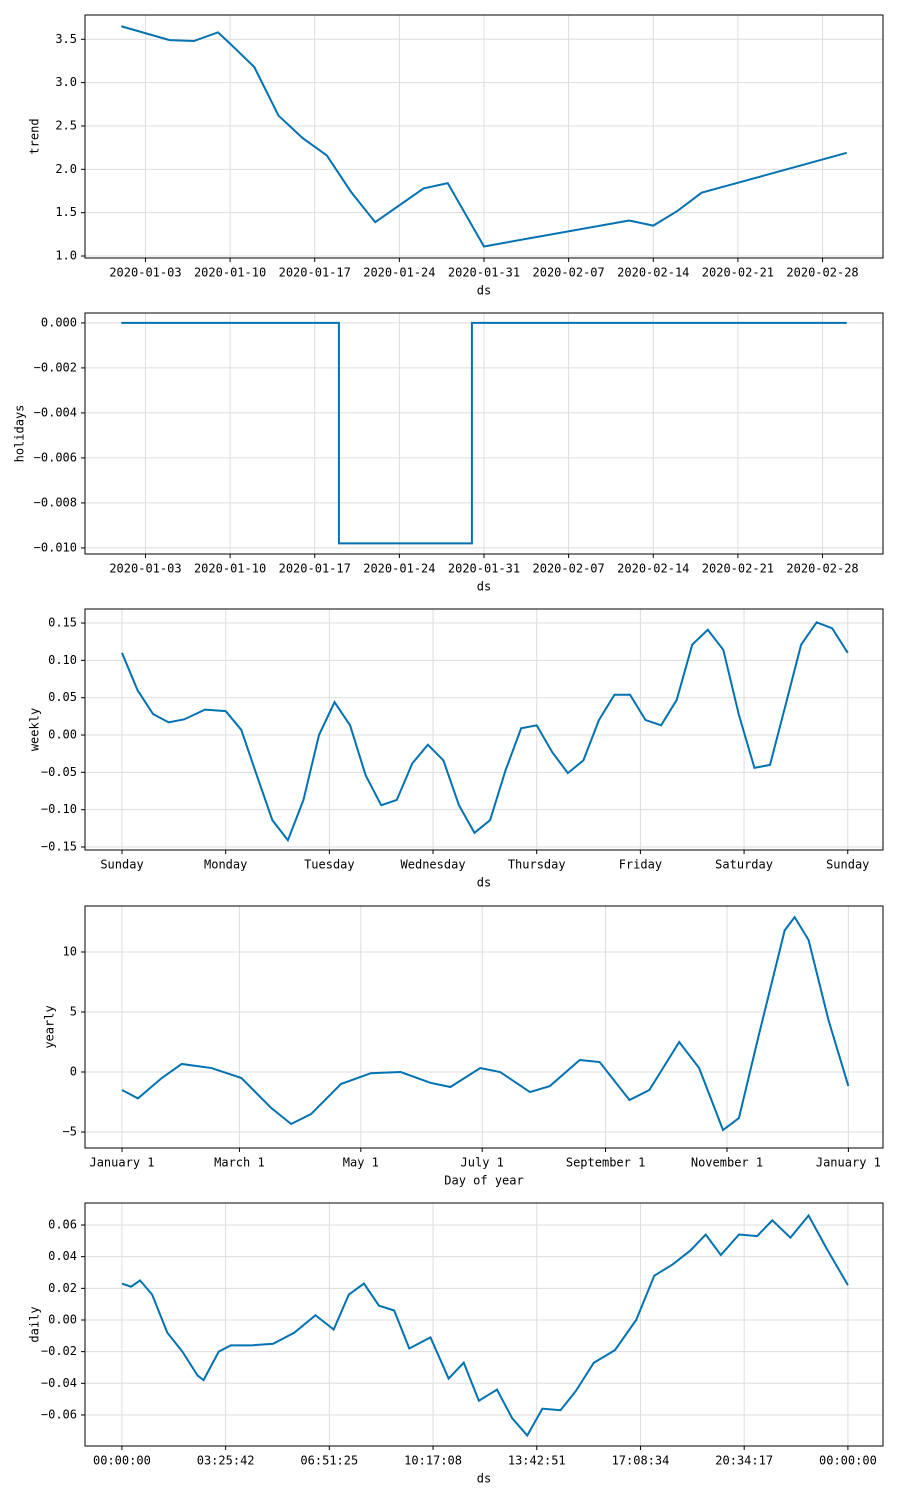  Describe the element at coordinates (59, 1414) in the screenshot. I see `y-tick-label: −0.06` at that location.